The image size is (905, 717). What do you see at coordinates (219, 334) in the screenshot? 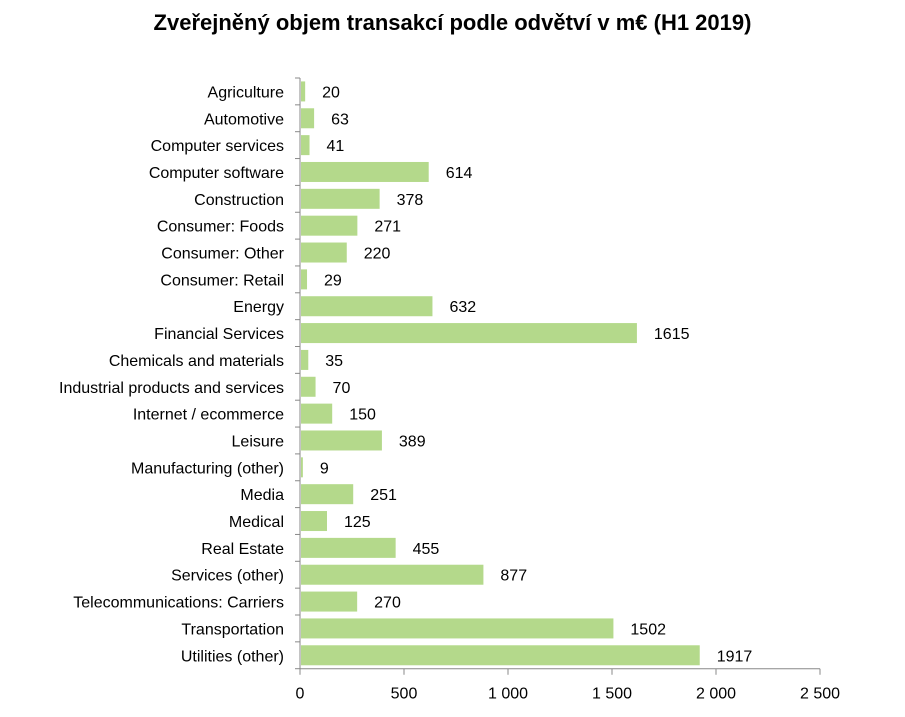
I see `category-label: Financial Services` at bounding box center [219, 334].